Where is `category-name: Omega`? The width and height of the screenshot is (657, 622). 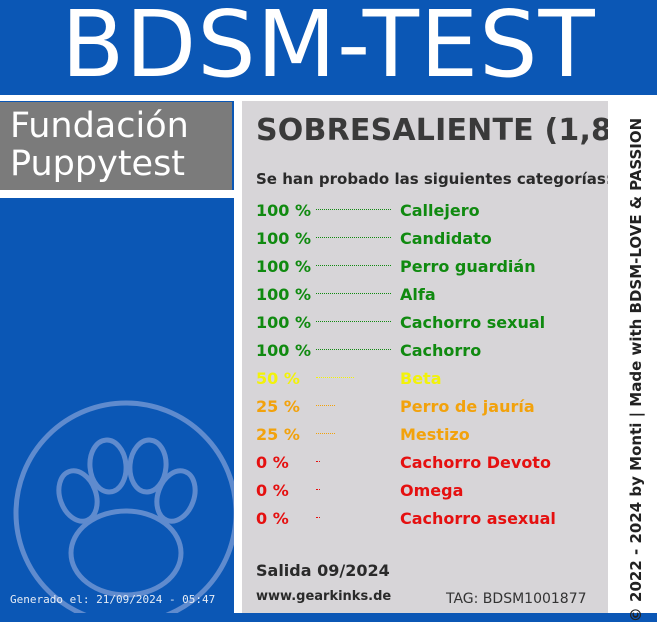 category-name: Omega is located at coordinates (432, 490).